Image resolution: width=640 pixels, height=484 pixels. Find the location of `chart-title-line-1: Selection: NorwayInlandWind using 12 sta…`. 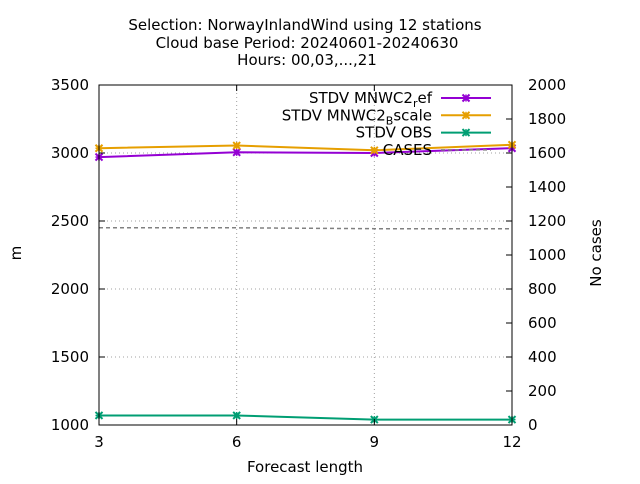

chart-title-line-1: Selection: NorwayInlandWind using 12 sta… is located at coordinates (304, 25).